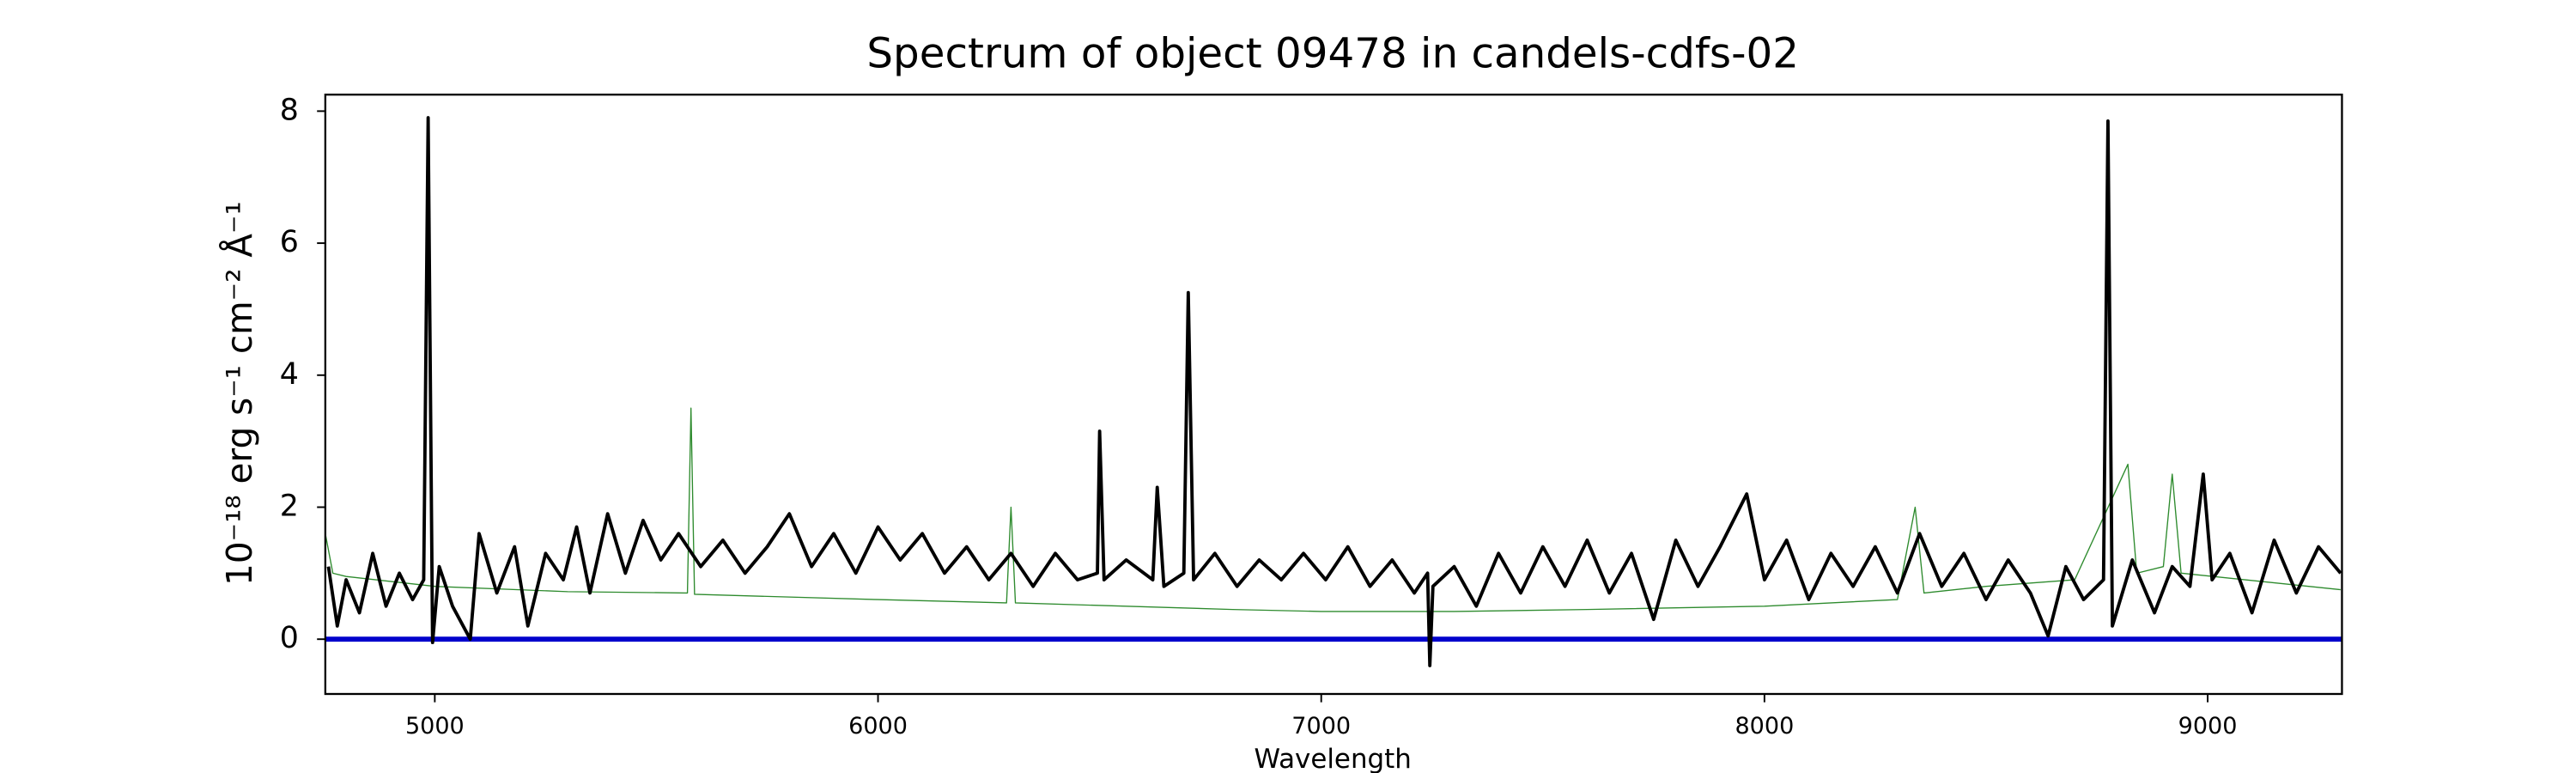  Describe the element at coordinates (435, 726) in the screenshot. I see `x-tick-label: 5000` at that location.